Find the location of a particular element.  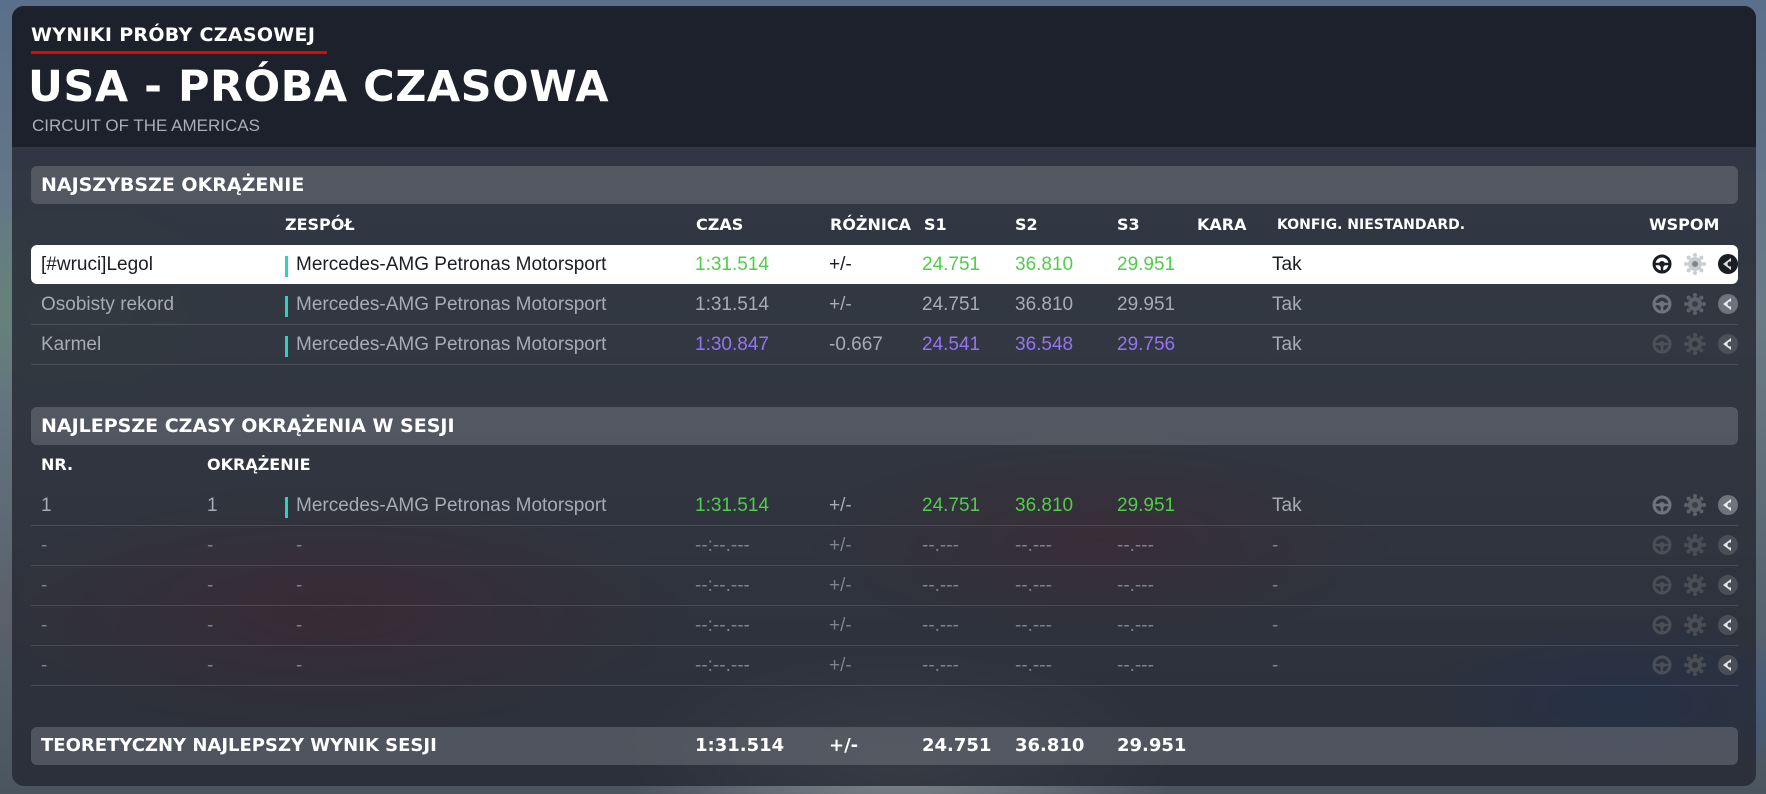

page-title: USA - PRÓBA CZASOWA is located at coordinates (318, 87).